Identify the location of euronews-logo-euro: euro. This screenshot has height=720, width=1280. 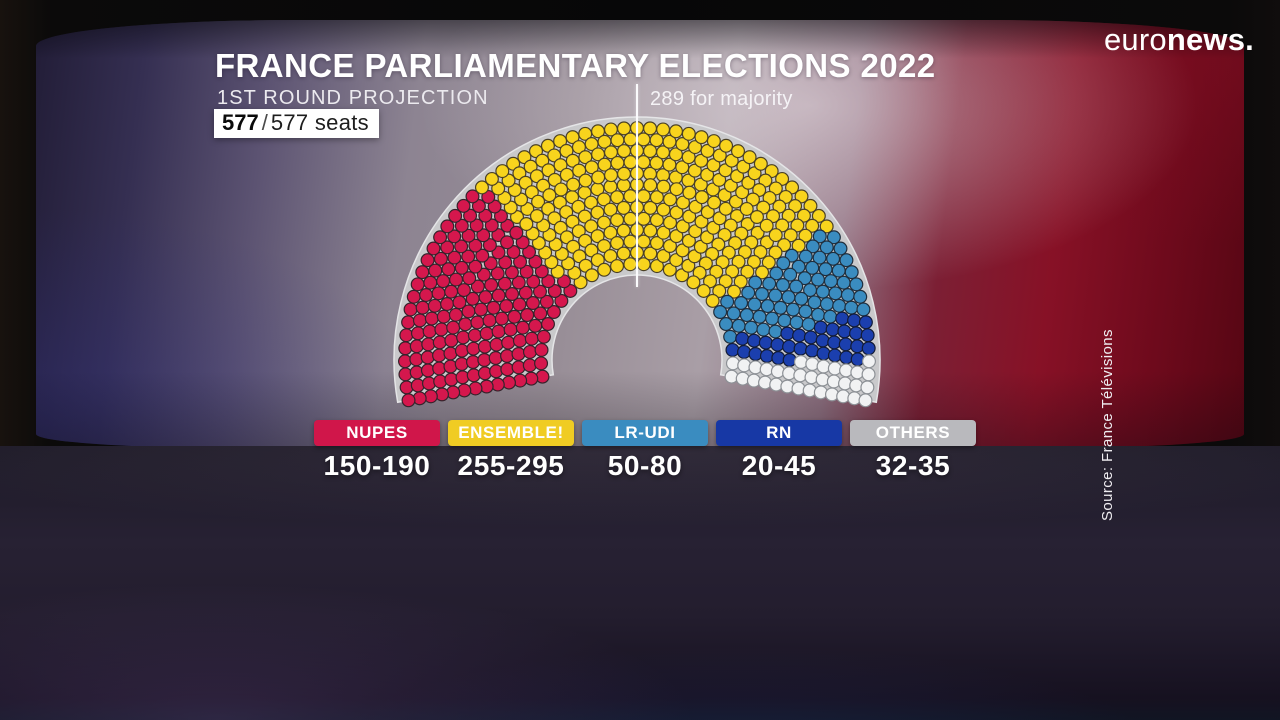
(1135, 39).